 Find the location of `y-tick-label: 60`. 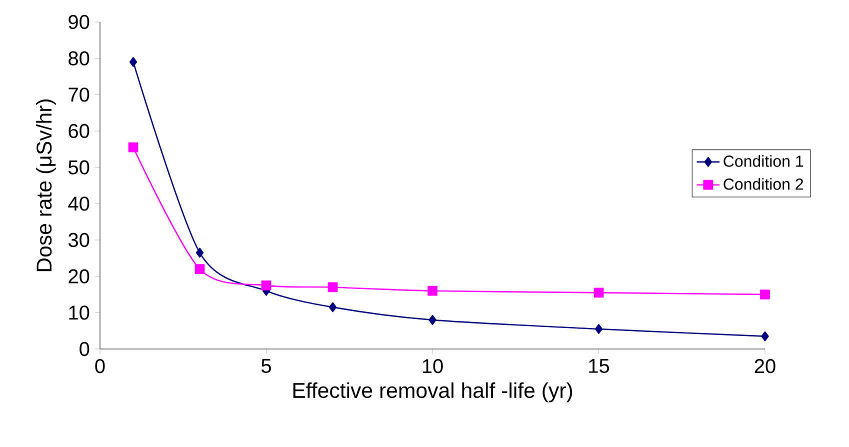

y-tick-label: 60 is located at coordinates (79, 131).